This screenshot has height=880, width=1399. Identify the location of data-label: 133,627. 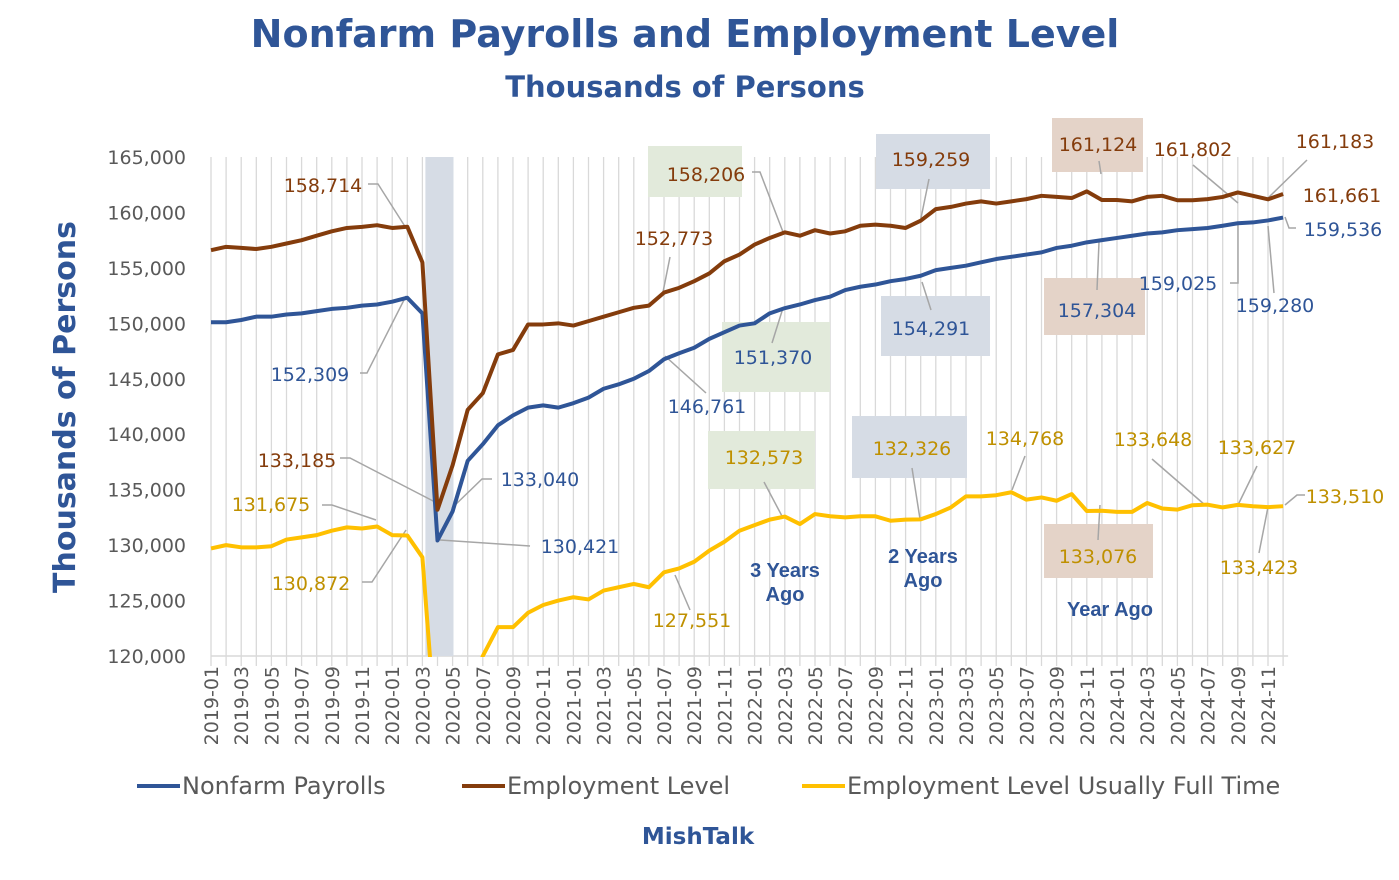
(1257, 448).